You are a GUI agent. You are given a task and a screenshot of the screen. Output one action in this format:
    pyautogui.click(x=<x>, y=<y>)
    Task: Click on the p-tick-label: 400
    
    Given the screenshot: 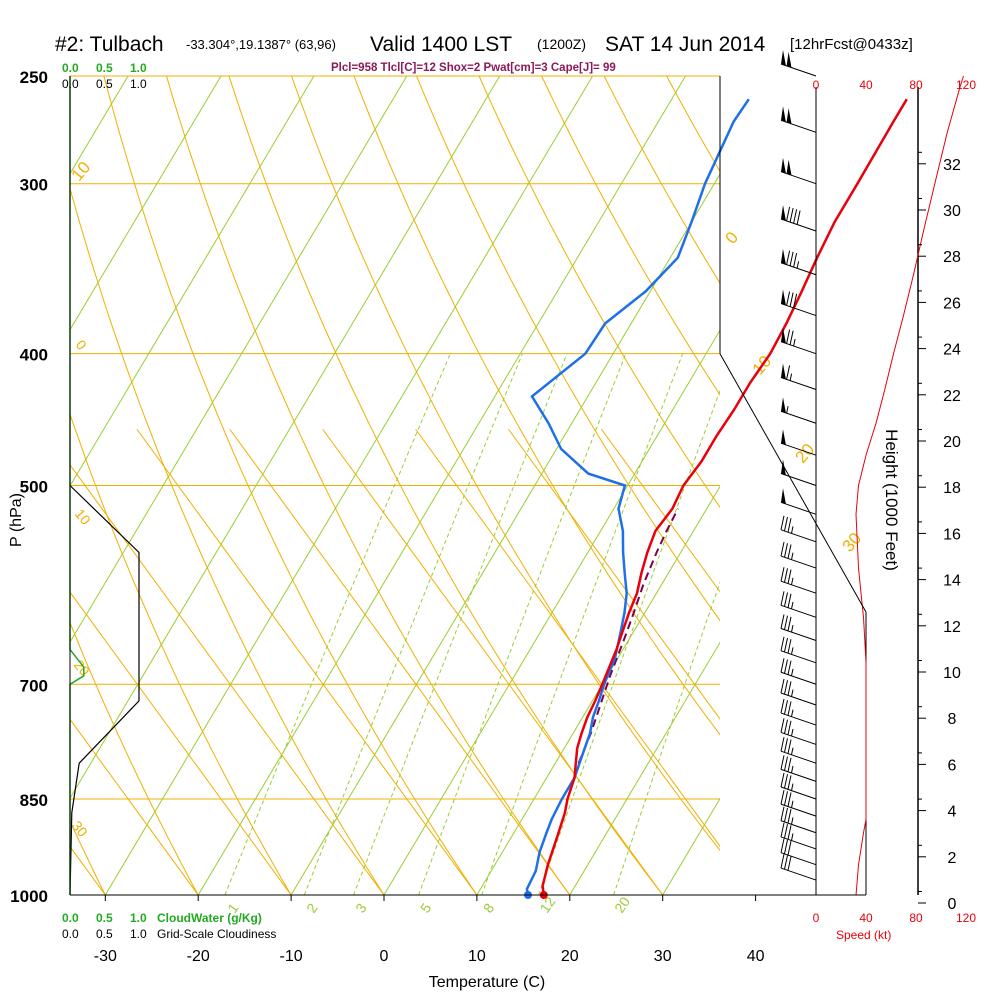 What is the action you would take?
    pyautogui.click(x=34, y=355)
    